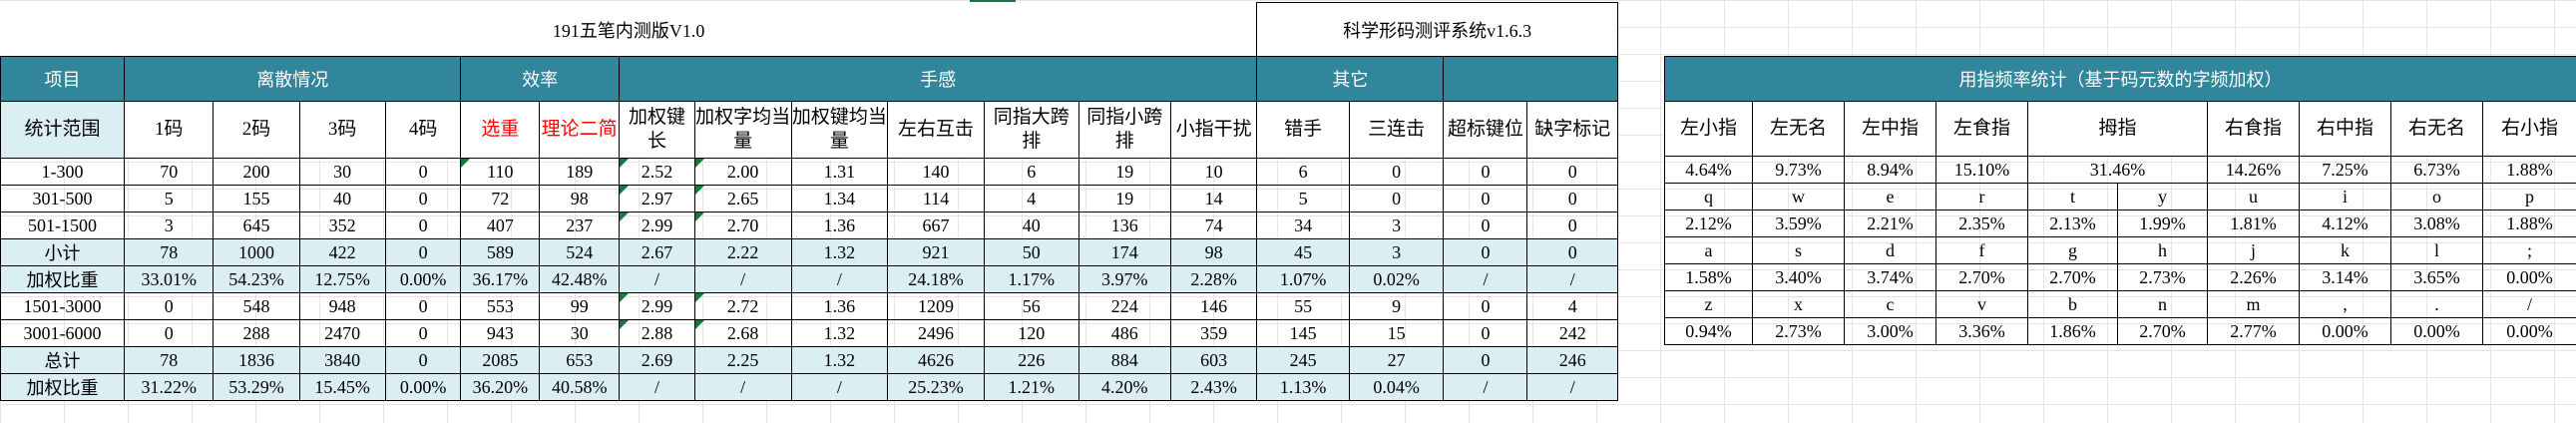  What do you see at coordinates (936, 387) in the screenshot?
I see `table-cell: 25.23%` at bounding box center [936, 387].